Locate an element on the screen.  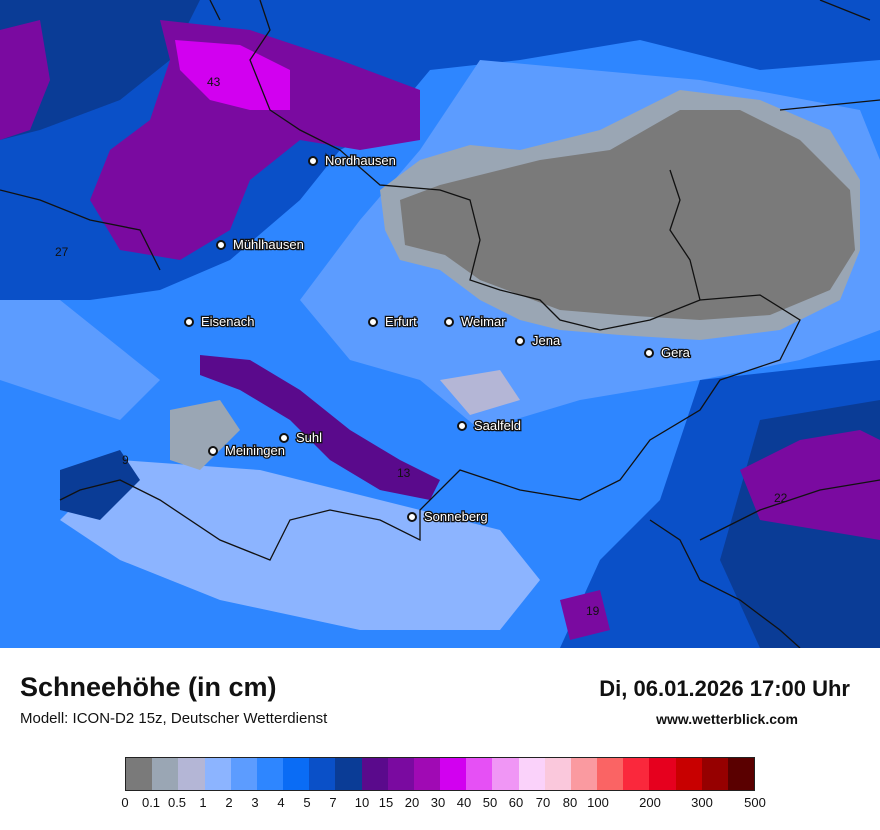
legend-label: 3 is located at coordinates (255, 802).